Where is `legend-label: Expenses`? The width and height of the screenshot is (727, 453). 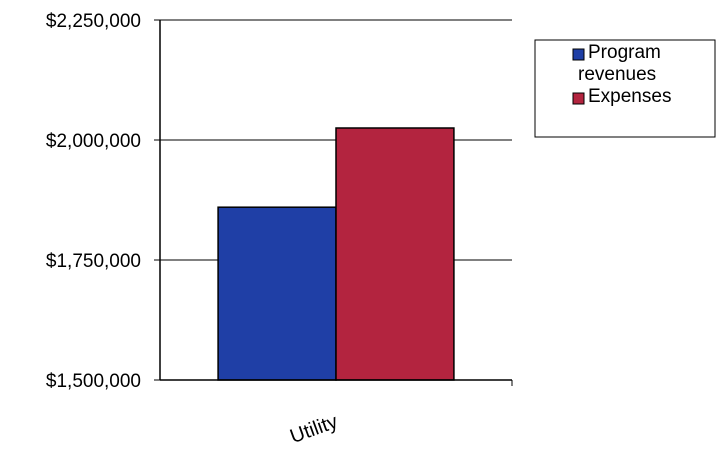 legend-label: Expenses is located at coordinates (629, 96).